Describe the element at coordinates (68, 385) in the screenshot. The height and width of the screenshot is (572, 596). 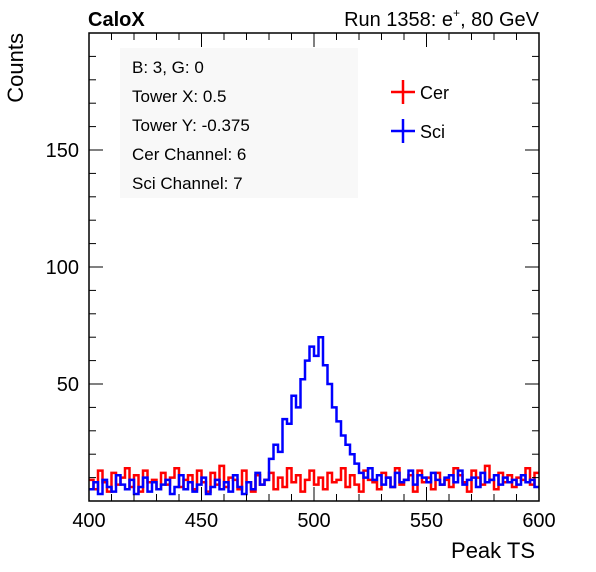
I see `y-tick-label: 50` at that location.